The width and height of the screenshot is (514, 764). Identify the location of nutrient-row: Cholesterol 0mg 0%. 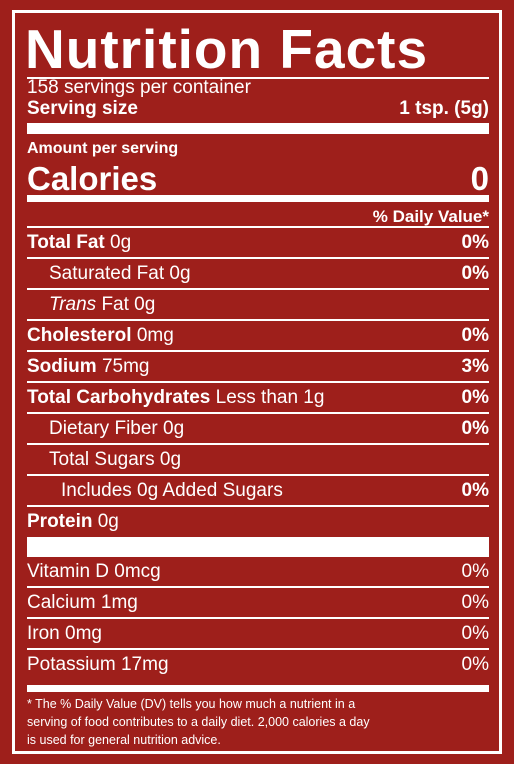
(258, 336).